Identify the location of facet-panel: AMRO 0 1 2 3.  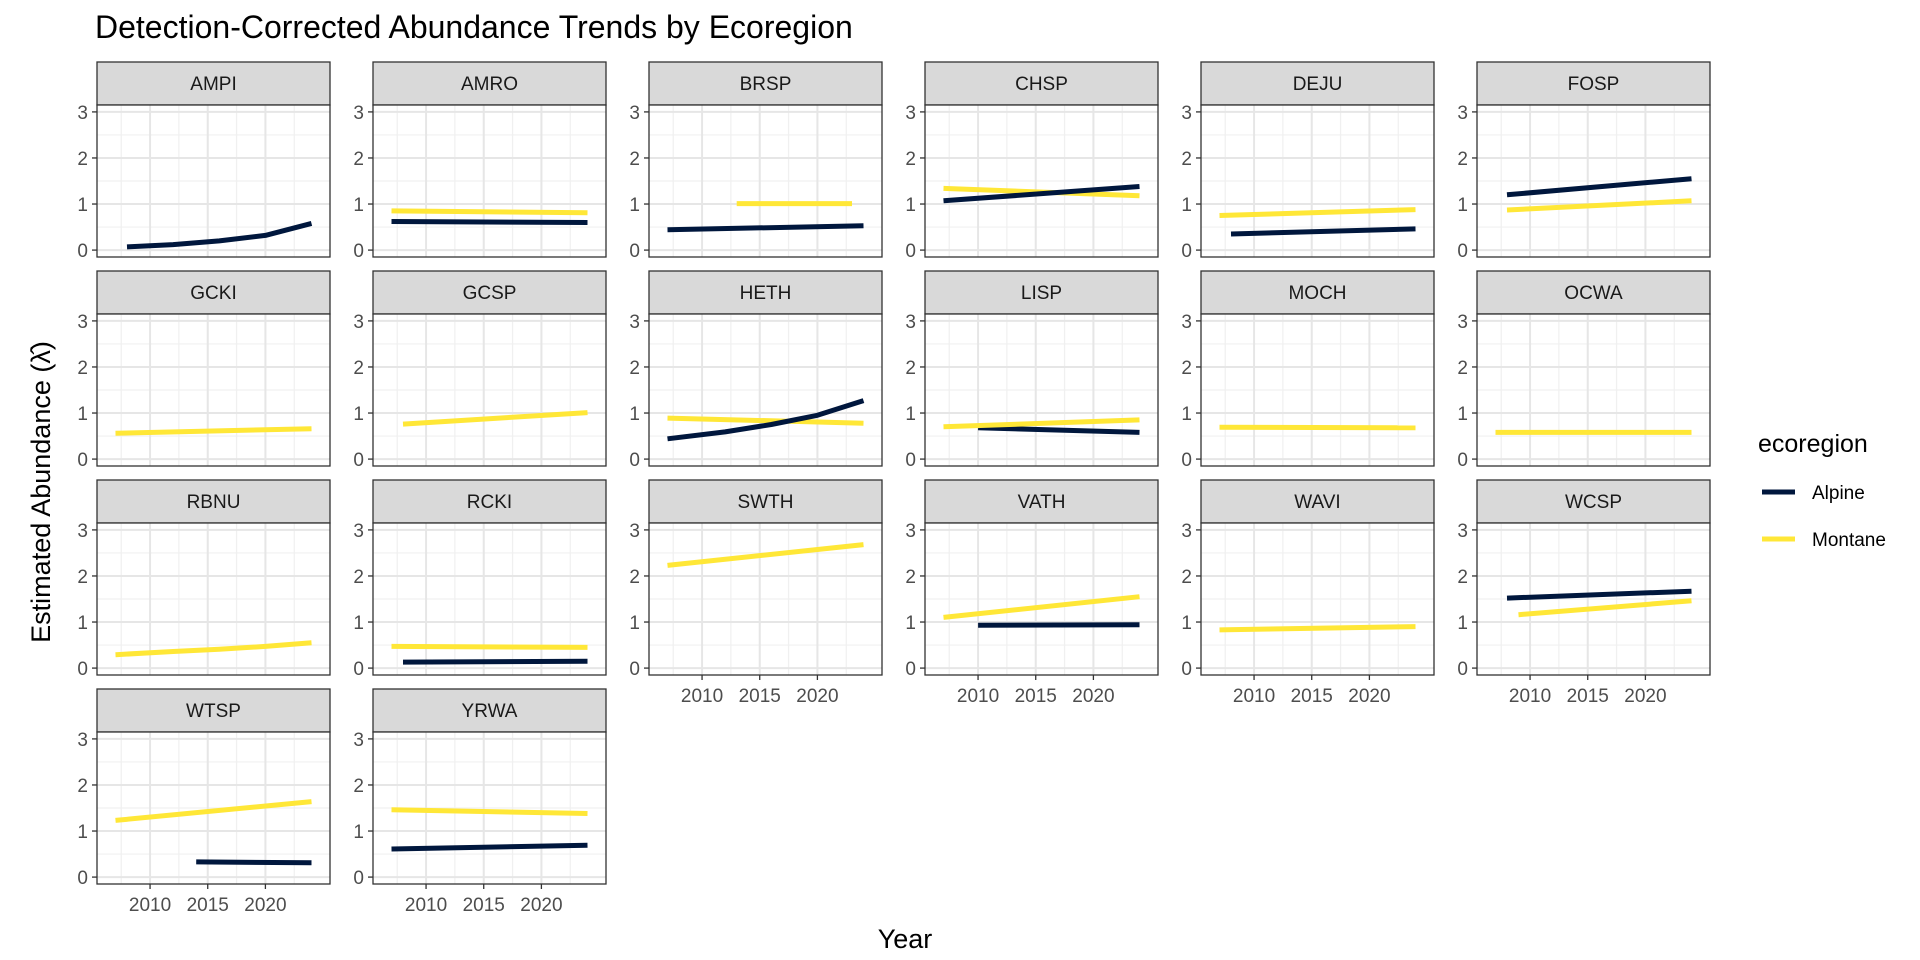
(480, 161).